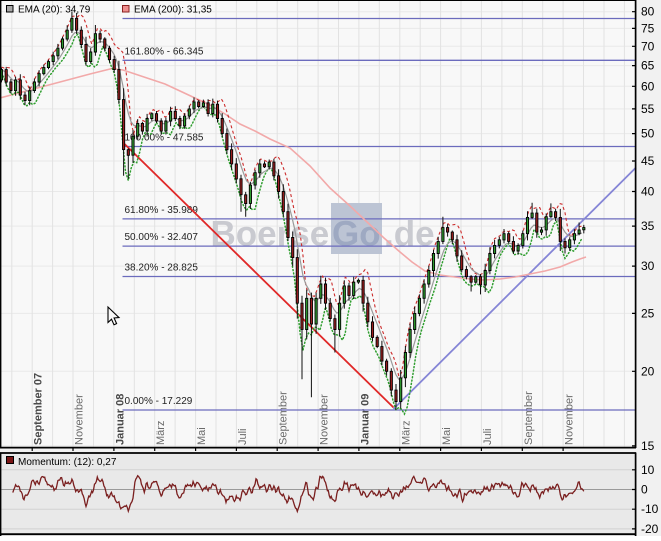 Image resolution: width=661 pixels, height=541 pixels. Describe the element at coordinates (648, 12) in the screenshot. I see `svg-text: 80` at that location.